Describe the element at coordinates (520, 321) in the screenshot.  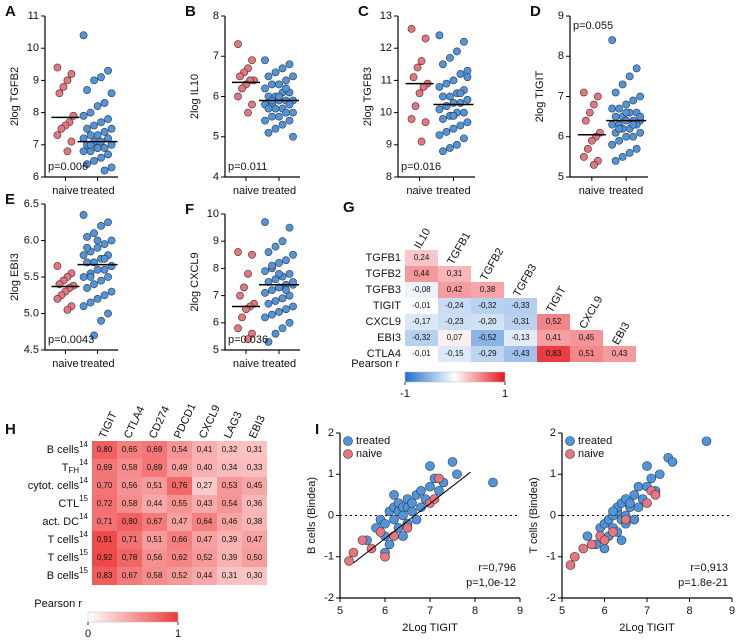
I see `cell-label: -0,31` at that location.